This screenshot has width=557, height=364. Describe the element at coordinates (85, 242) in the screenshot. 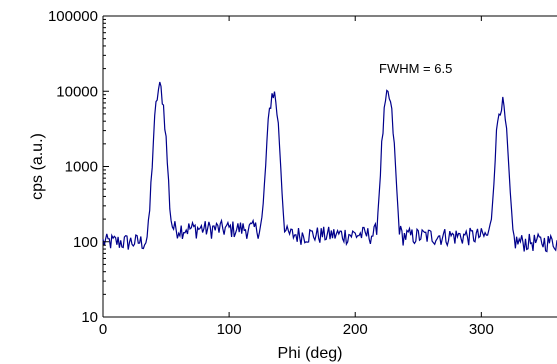

I see `y-tick-label: 100` at that location.